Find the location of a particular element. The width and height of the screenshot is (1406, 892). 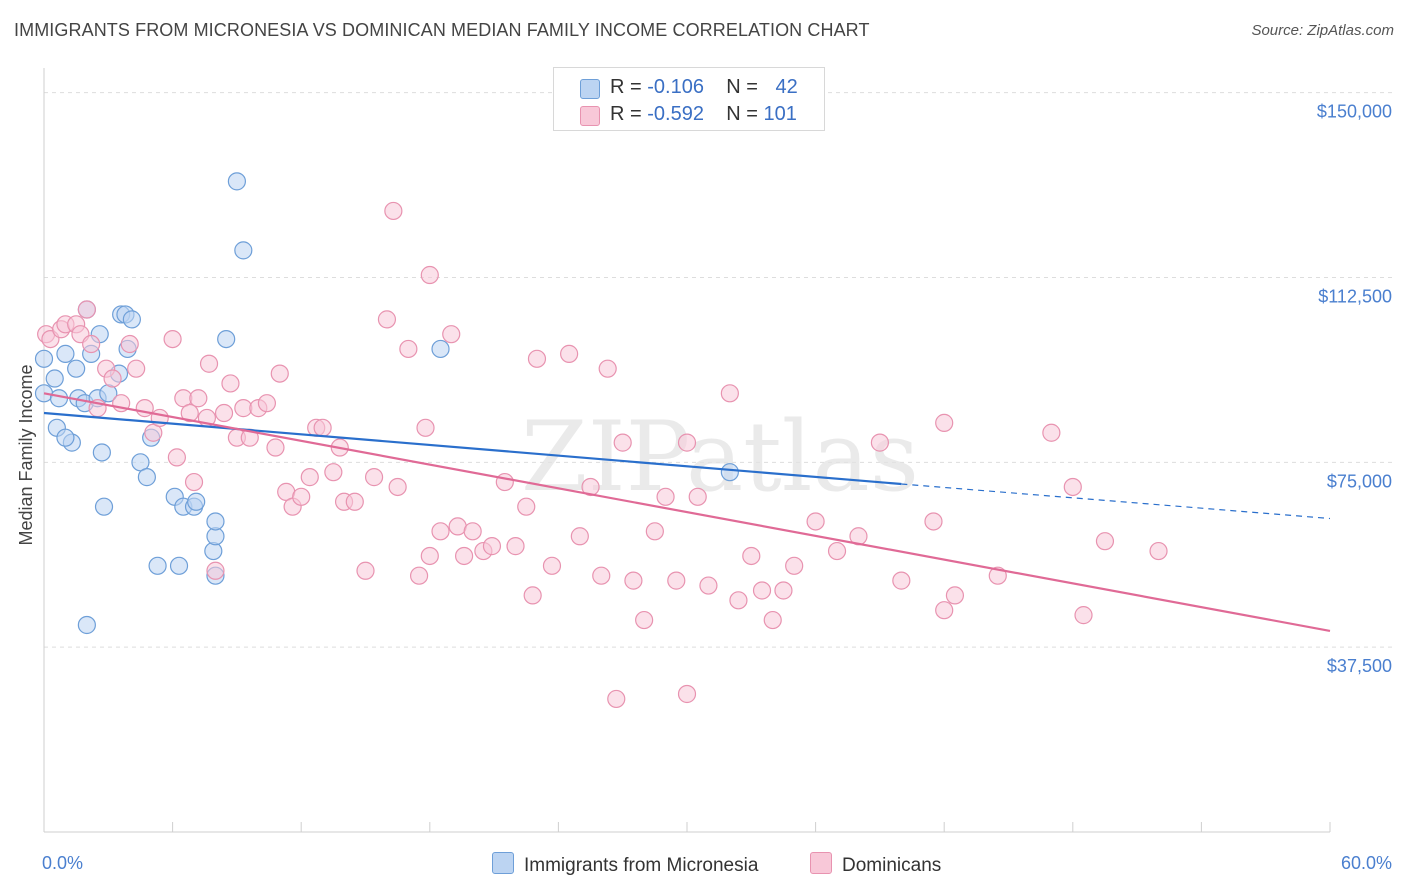

x-tick-label: 60.0% is located at coordinates (1366, 863).